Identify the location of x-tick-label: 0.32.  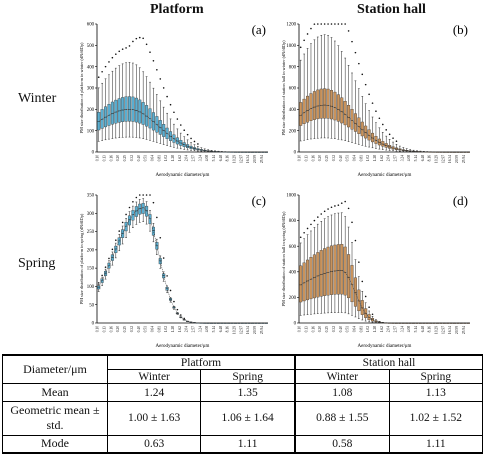
(132, 158).